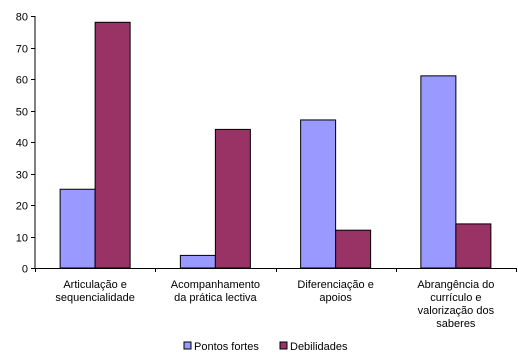  What do you see at coordinates (22, 144) in the screenshot?
I see `y-tick-label: 40` at bounding box center [22, 144].